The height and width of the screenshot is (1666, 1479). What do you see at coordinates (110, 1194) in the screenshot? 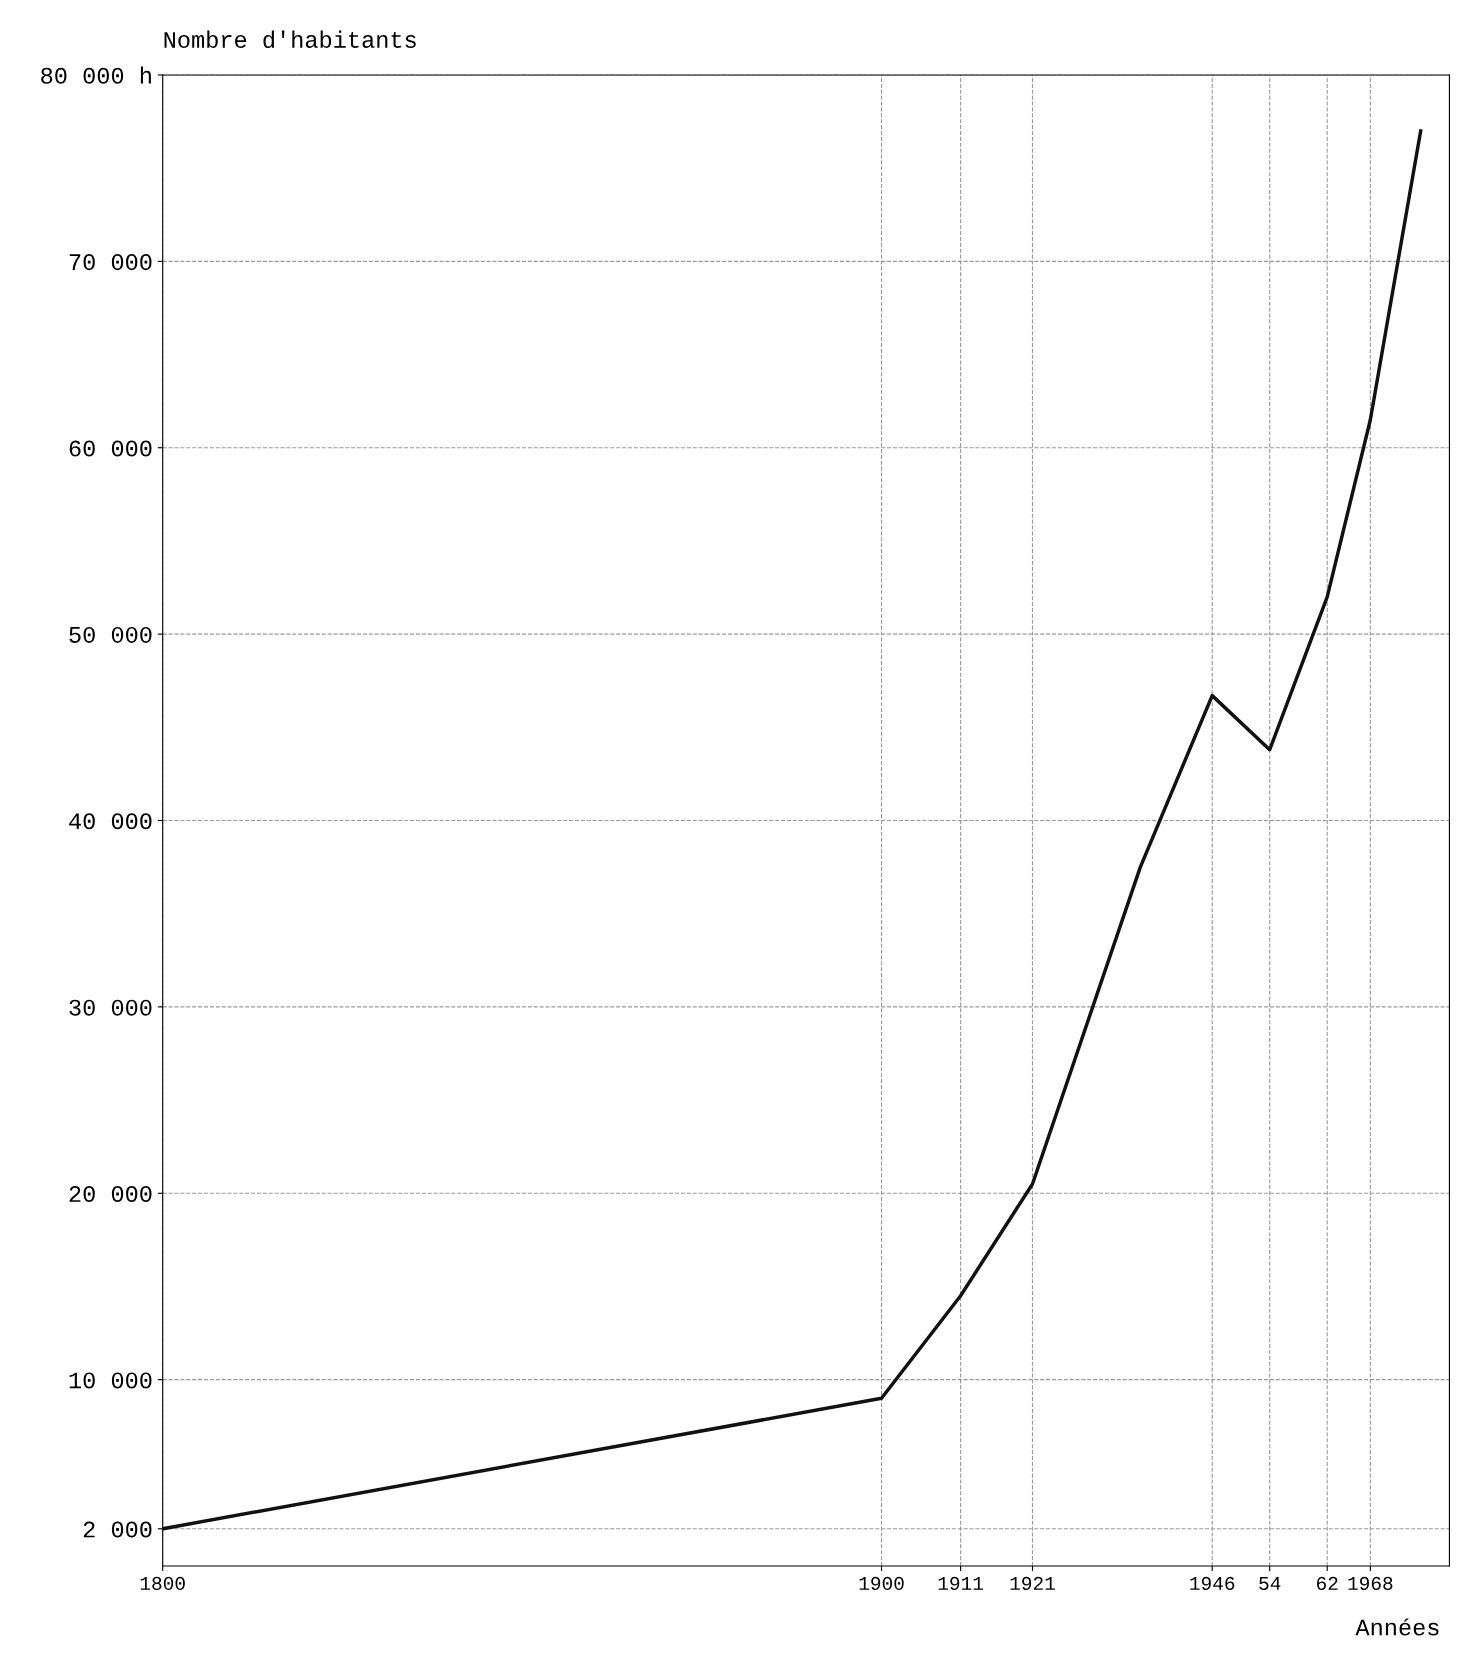
I see `y-tick-label: 20 000` at bounding box center [110, 1194].